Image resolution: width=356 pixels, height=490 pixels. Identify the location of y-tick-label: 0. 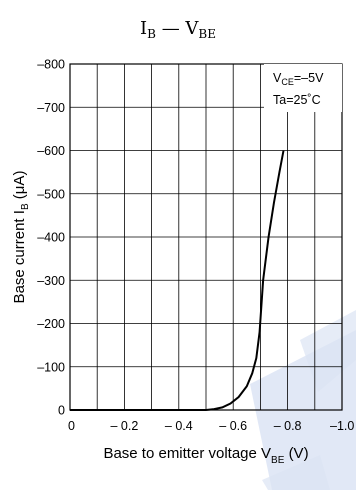
(61, 411).